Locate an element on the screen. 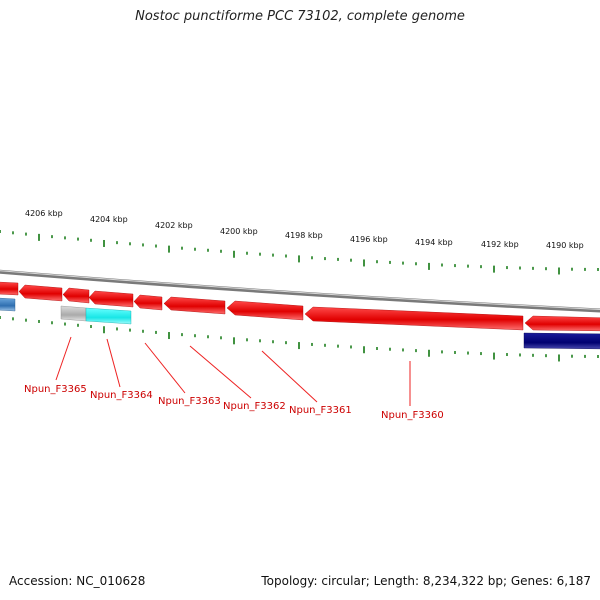 The width and height of the screenshot is (600, 600). scale-label: 4192 kbp is located at coordinates (500, 244).